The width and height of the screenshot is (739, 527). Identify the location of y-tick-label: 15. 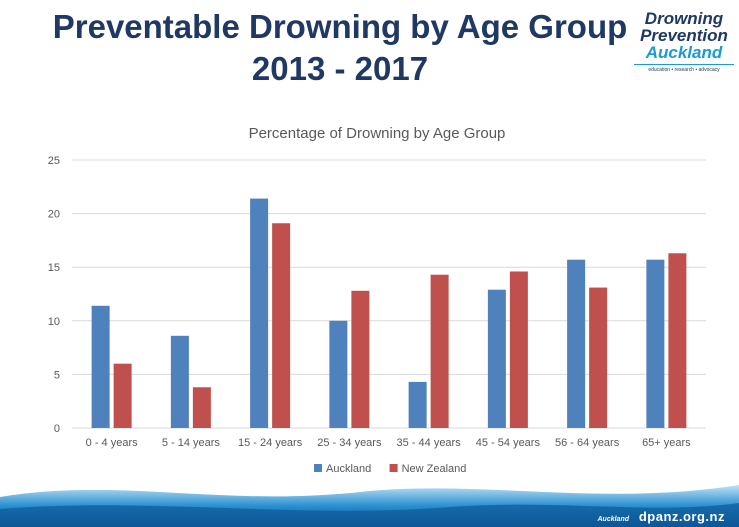
(54, 268).